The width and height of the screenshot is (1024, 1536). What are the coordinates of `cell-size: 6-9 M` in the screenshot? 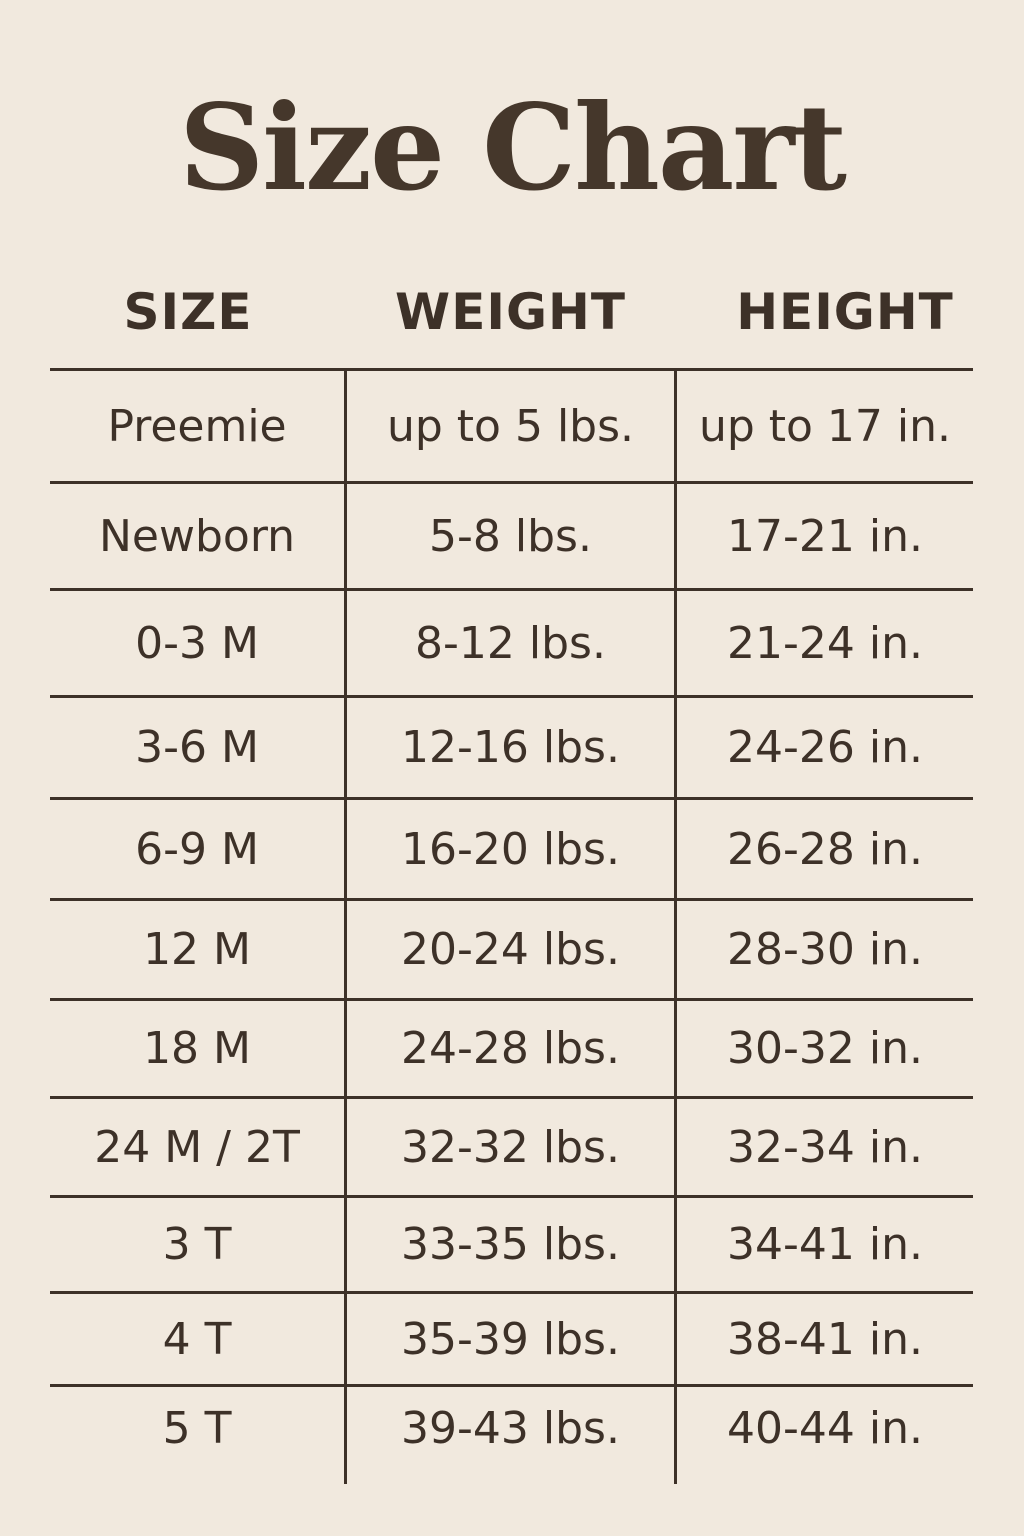 It's located at (197, 849).